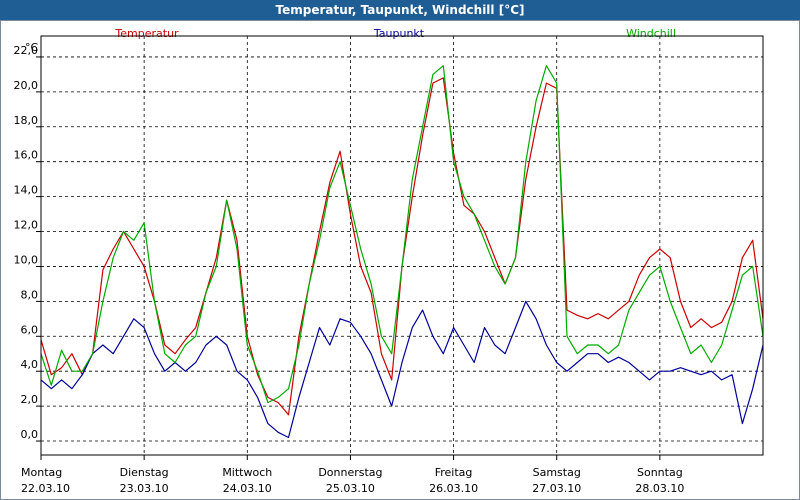  Describe the element at coordinates (556, 488) in the screenshot. I see `x-tick-date-label: 27.03.10` at that location.